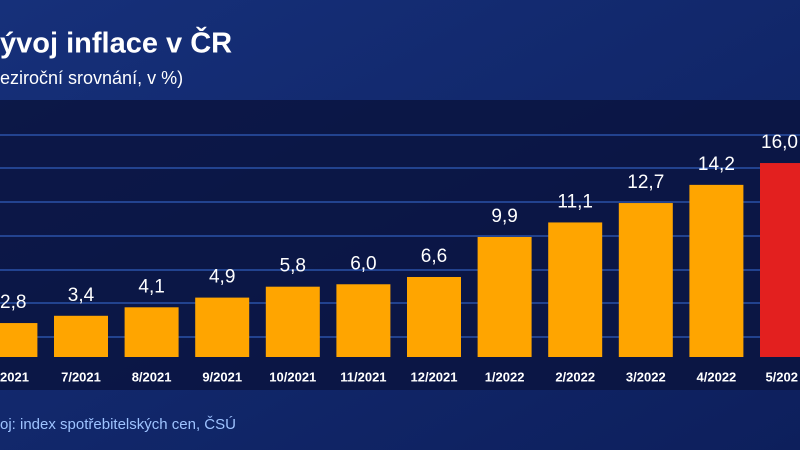 The height and width of the screenshot is (450, 800). I want to click on value-label: 6,0, so click(363, 263).